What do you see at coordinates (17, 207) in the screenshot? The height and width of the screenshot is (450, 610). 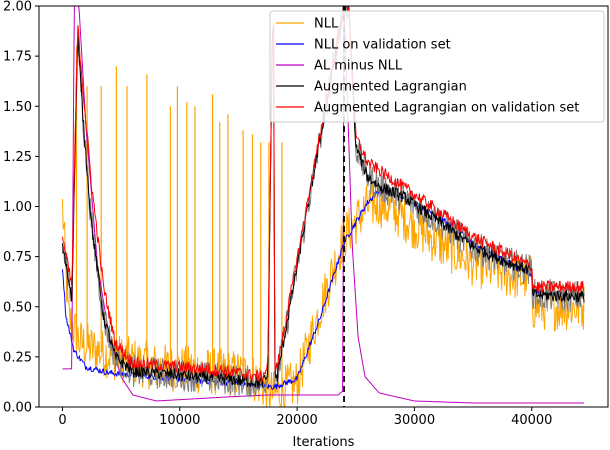 I see `y-tick-label: 1.00` at bounding box center [17, 207].